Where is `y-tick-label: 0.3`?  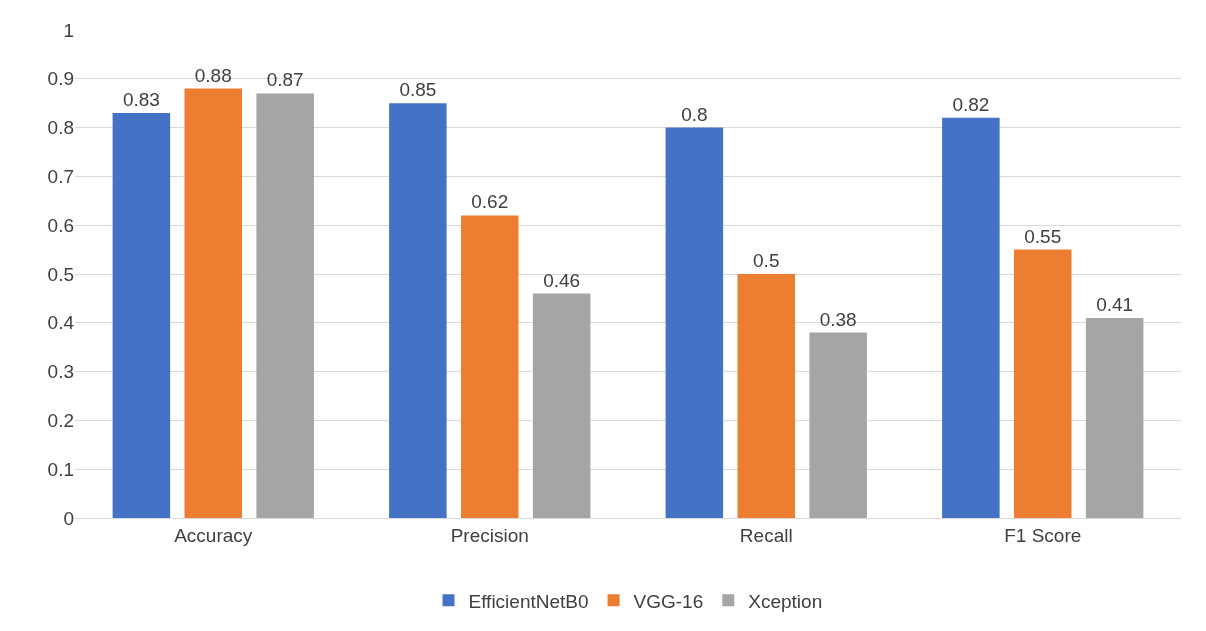 y-tick-label: 0.3 is located at coordinates (60, 372).